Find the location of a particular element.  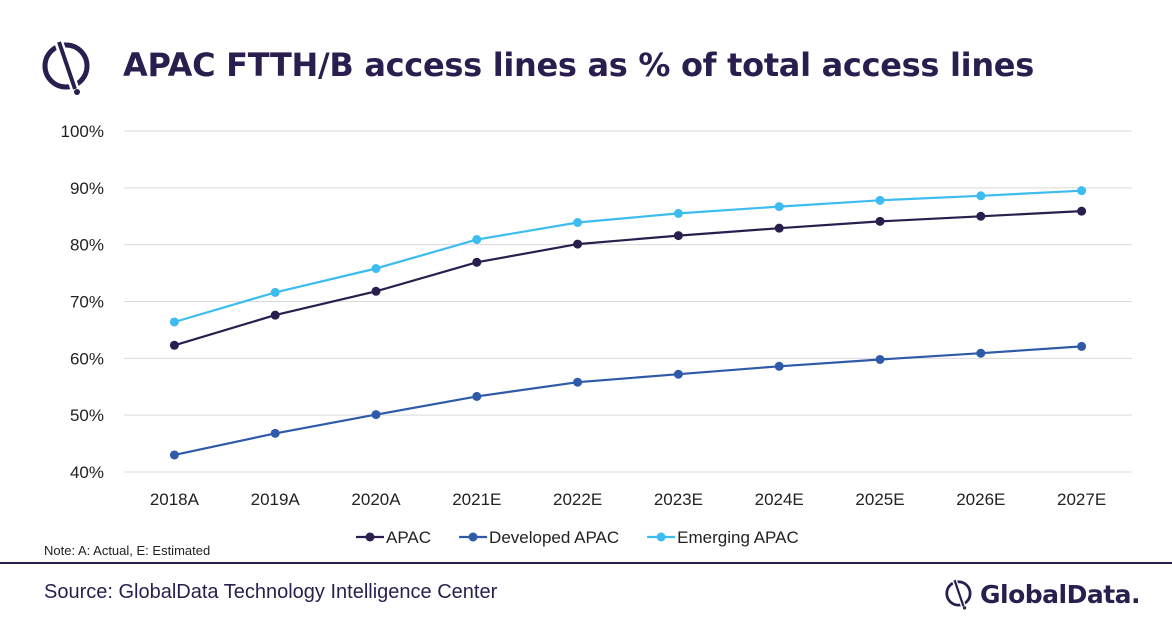

y-tick-label: 40% is located at coordinates (87, 472).